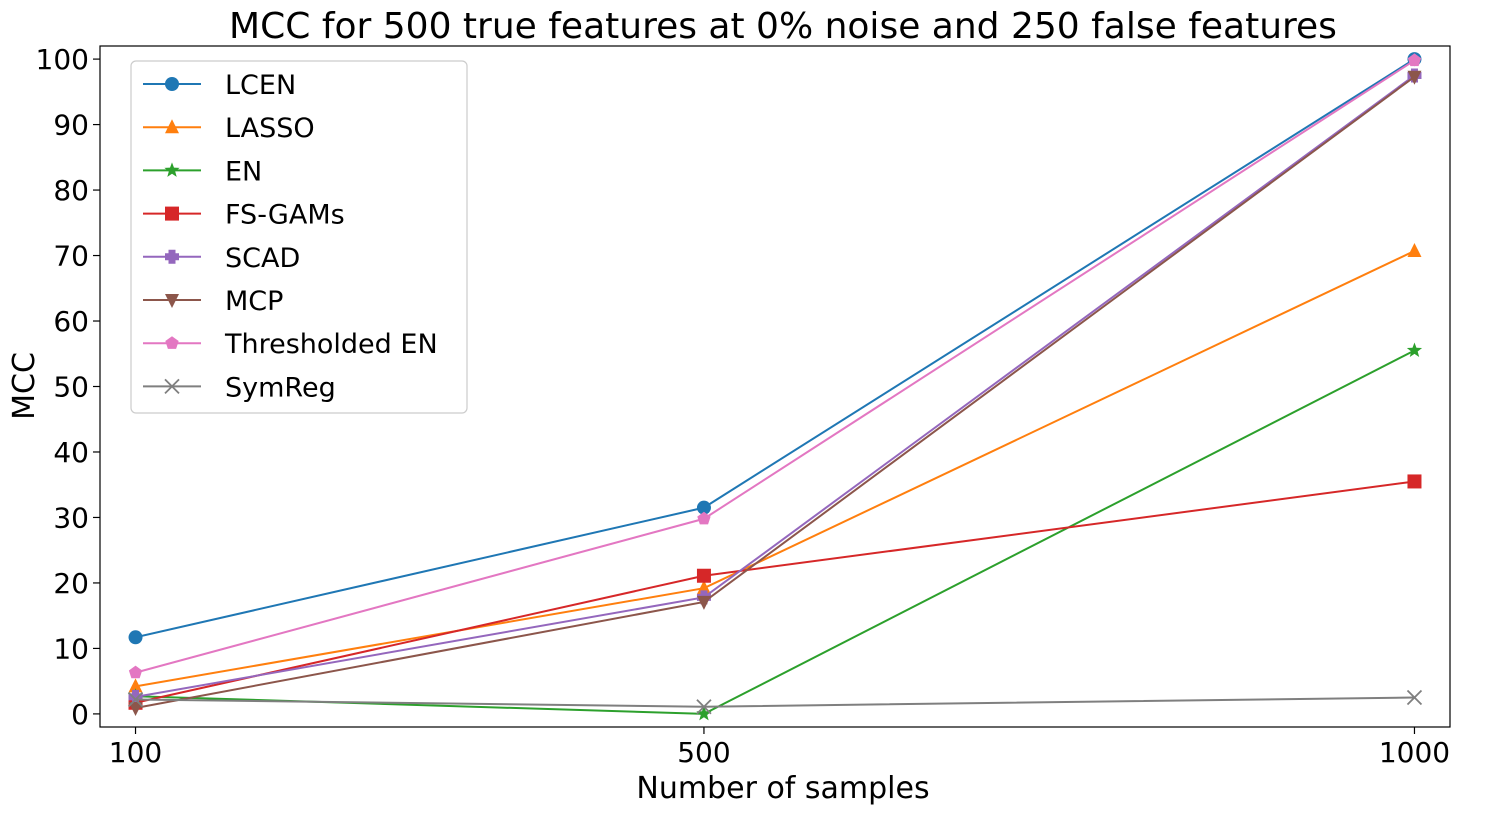  What do you see at coordinates (172, 126) in the screenshot?
I see `legend-marker-lasso` at bounding box center [172, 126].